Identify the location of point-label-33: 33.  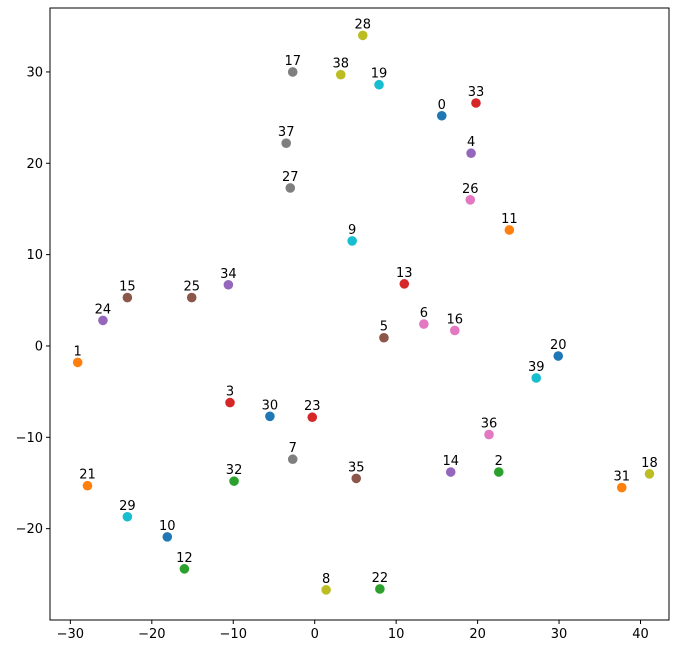
(476, 92).